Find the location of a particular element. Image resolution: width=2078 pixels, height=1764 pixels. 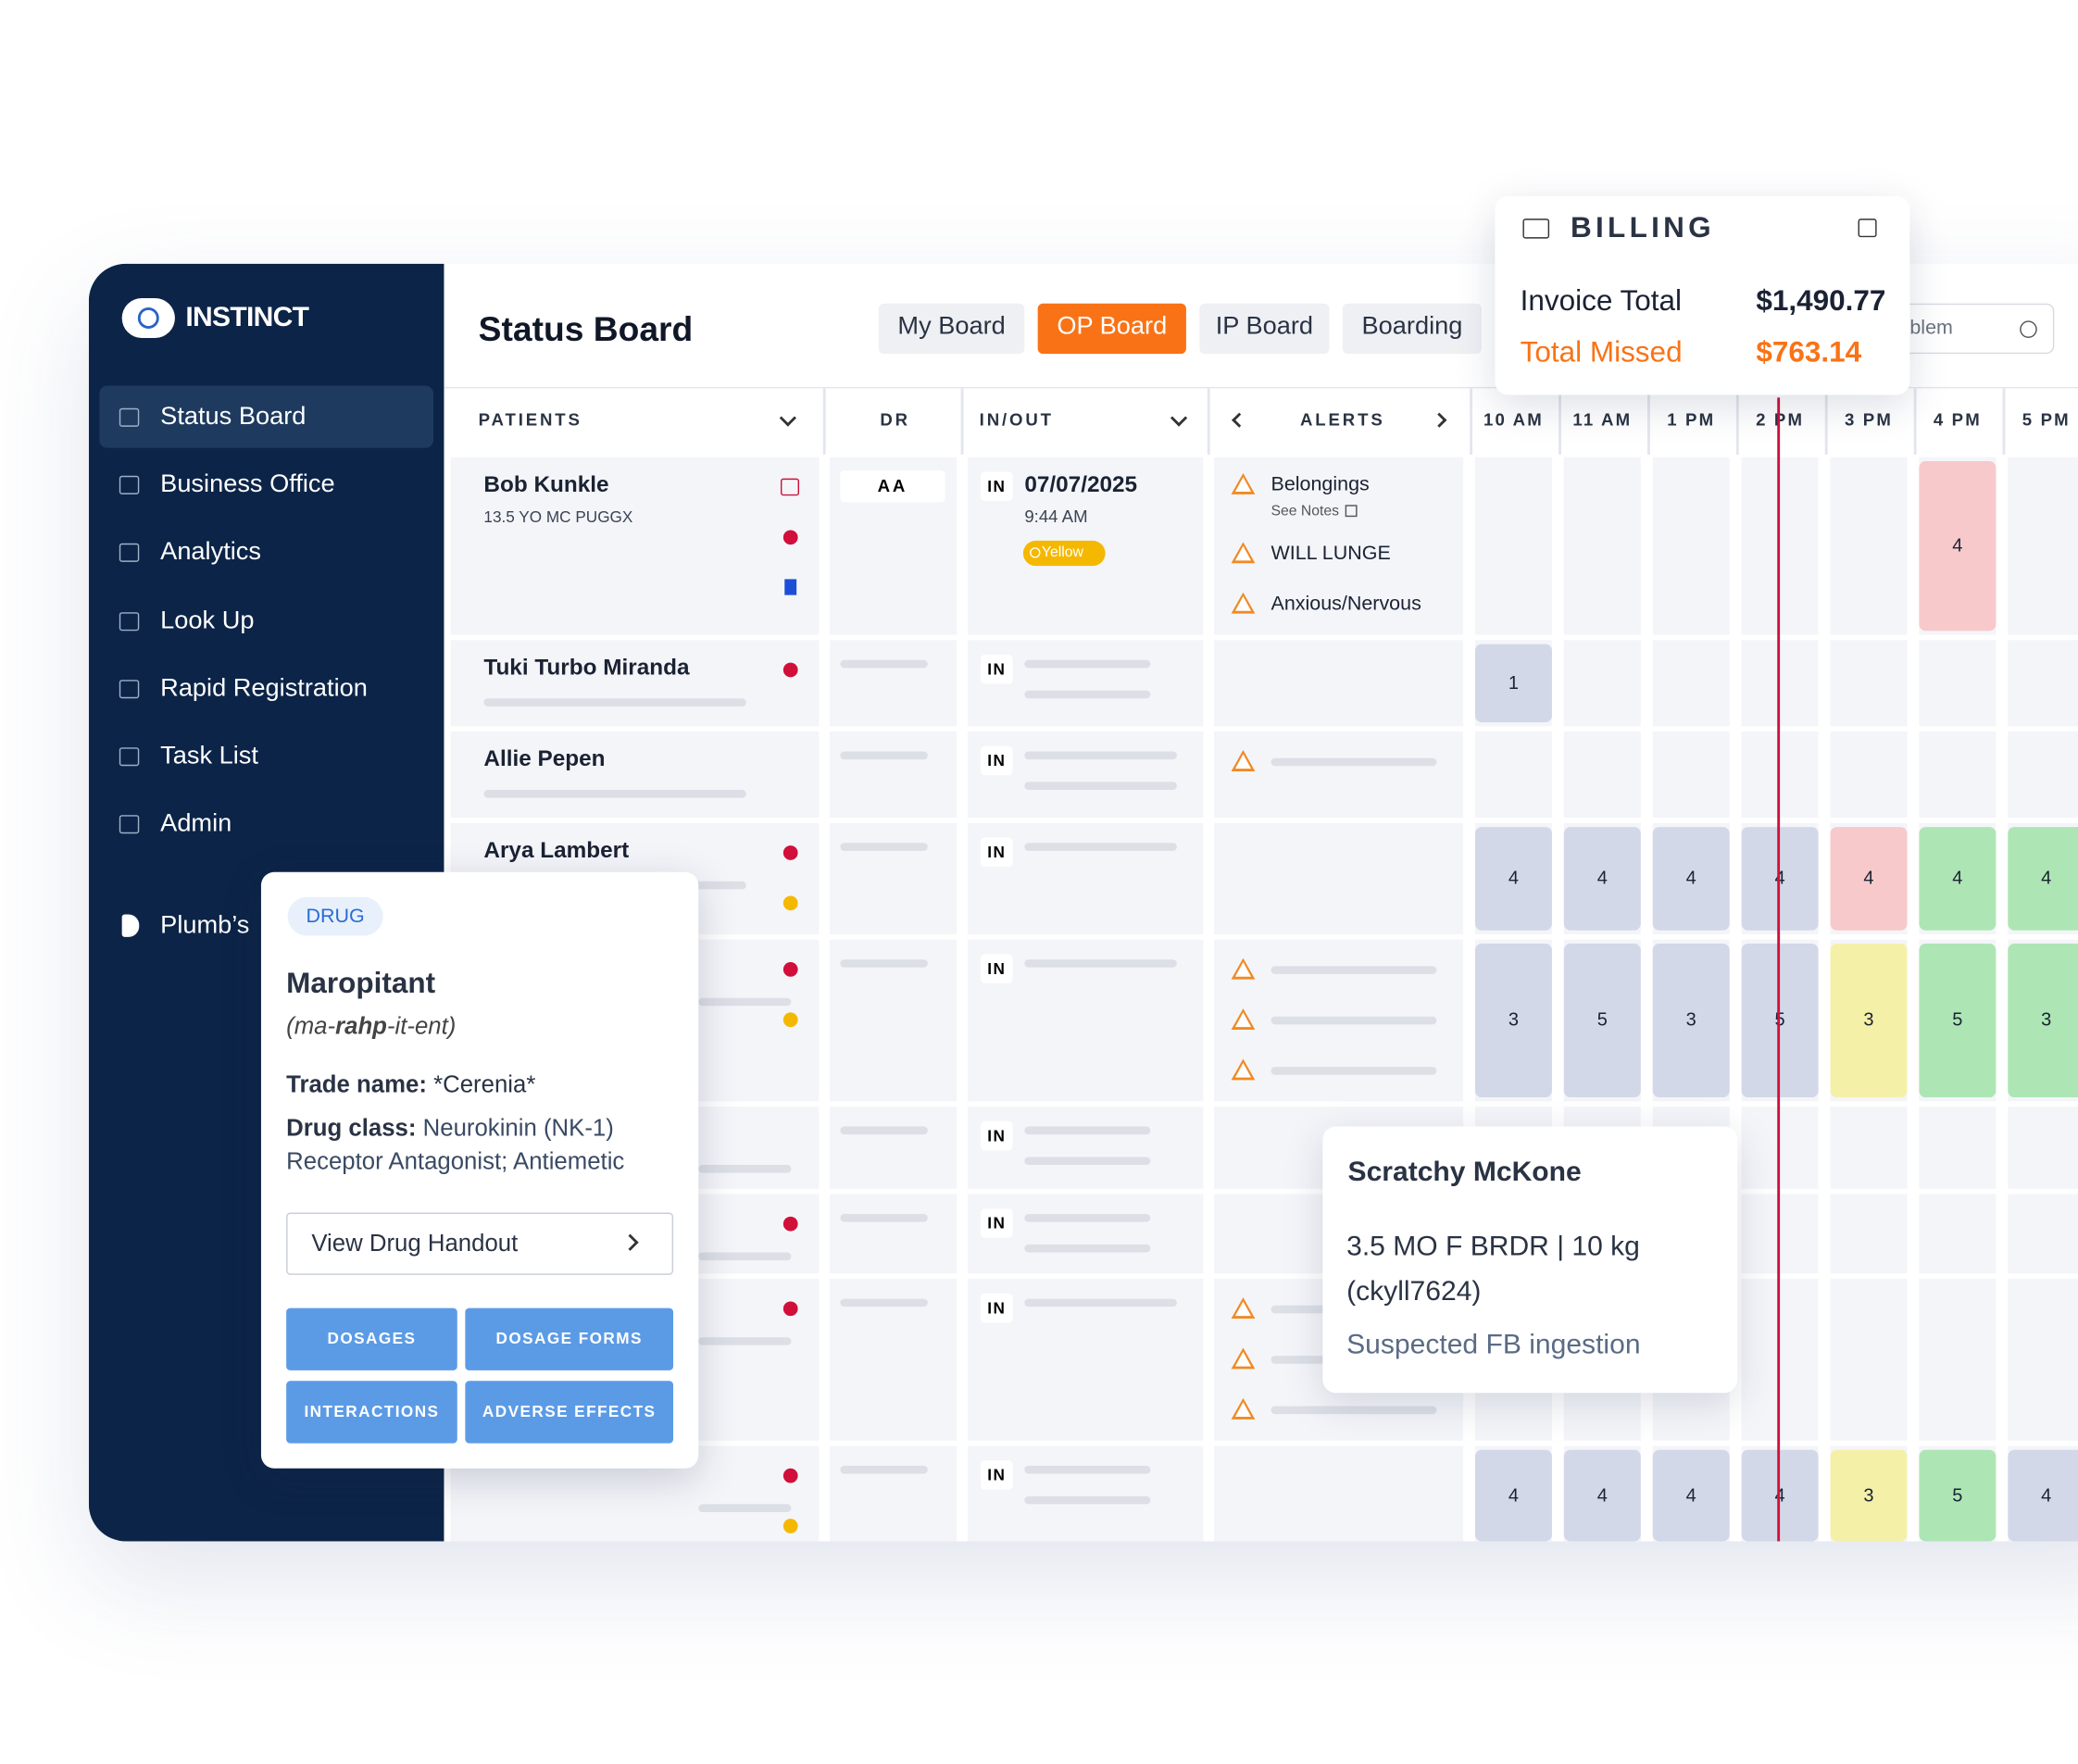

drug-action-button: DOSAGE FORMS is located at coordinates (569, 1338).